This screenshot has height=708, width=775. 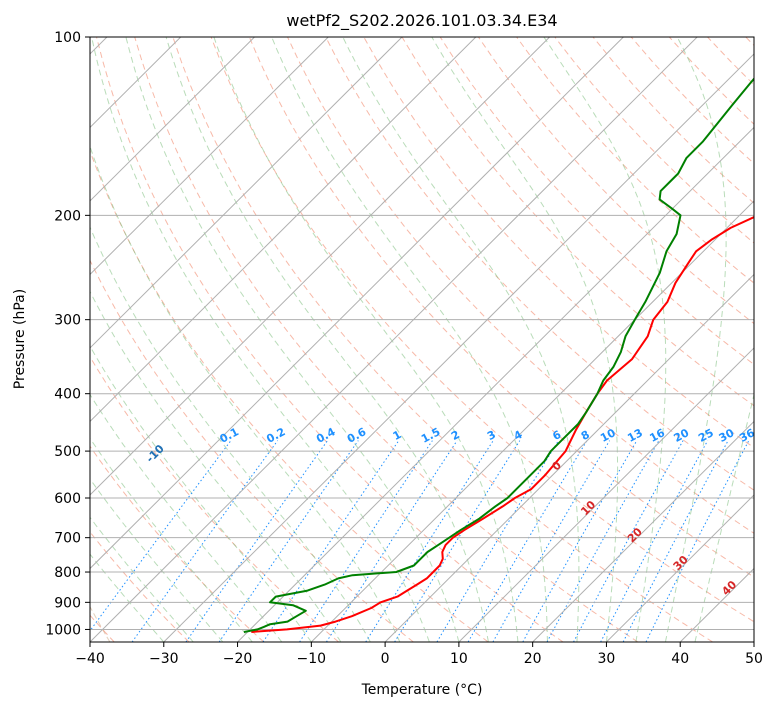 What do you see at coordinates (67, 321) in the screenshot?
I see `y-tick-label: 300` at bounding box center [67, 321].